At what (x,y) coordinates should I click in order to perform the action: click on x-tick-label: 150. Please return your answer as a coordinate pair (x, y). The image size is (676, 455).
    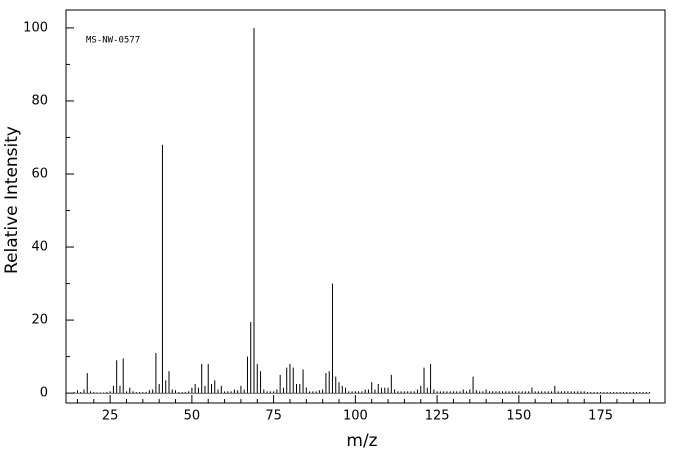
    Looking at the image, I should click on (518, 416).